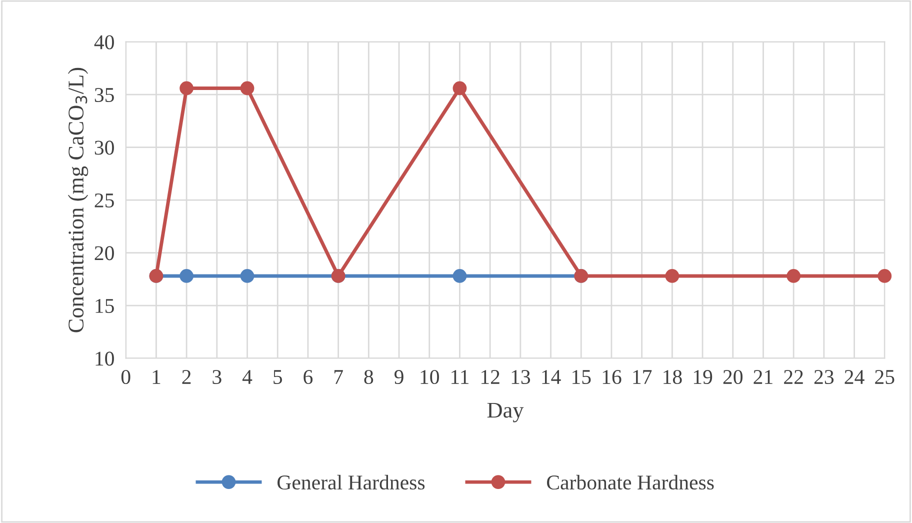  I want to click on x-tick-label: 16, so click(612, 377).